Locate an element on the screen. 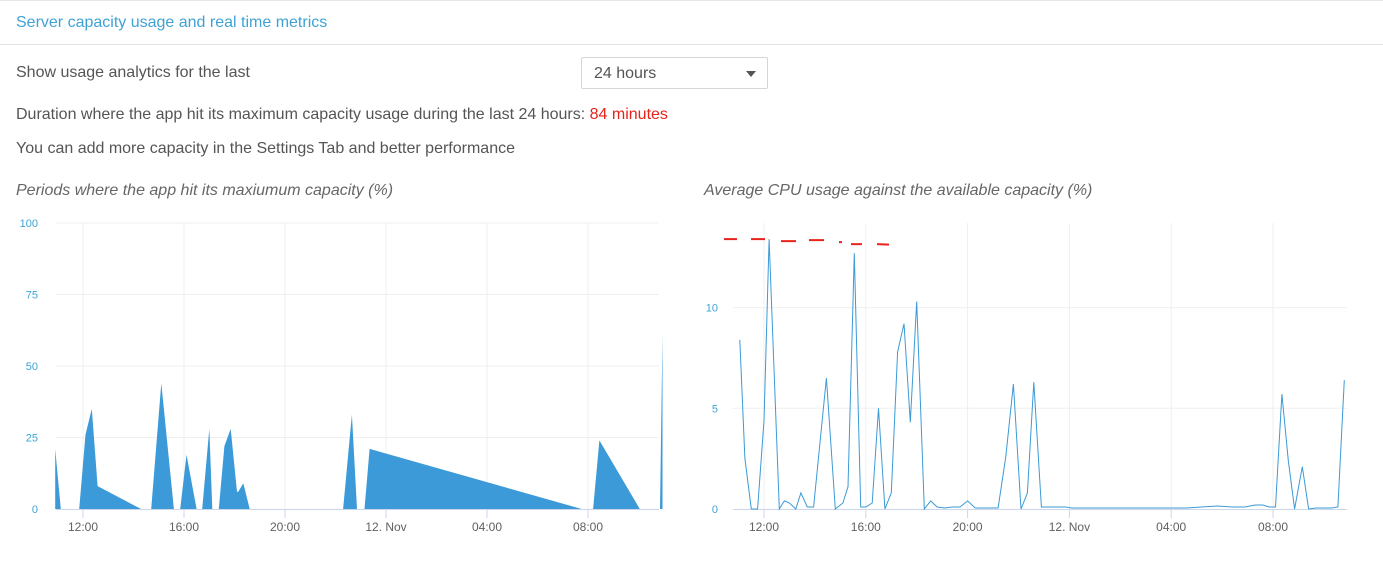 This screenshot has height=567, width=1383. chevron-down-icon is located at coordinates (751, 74).